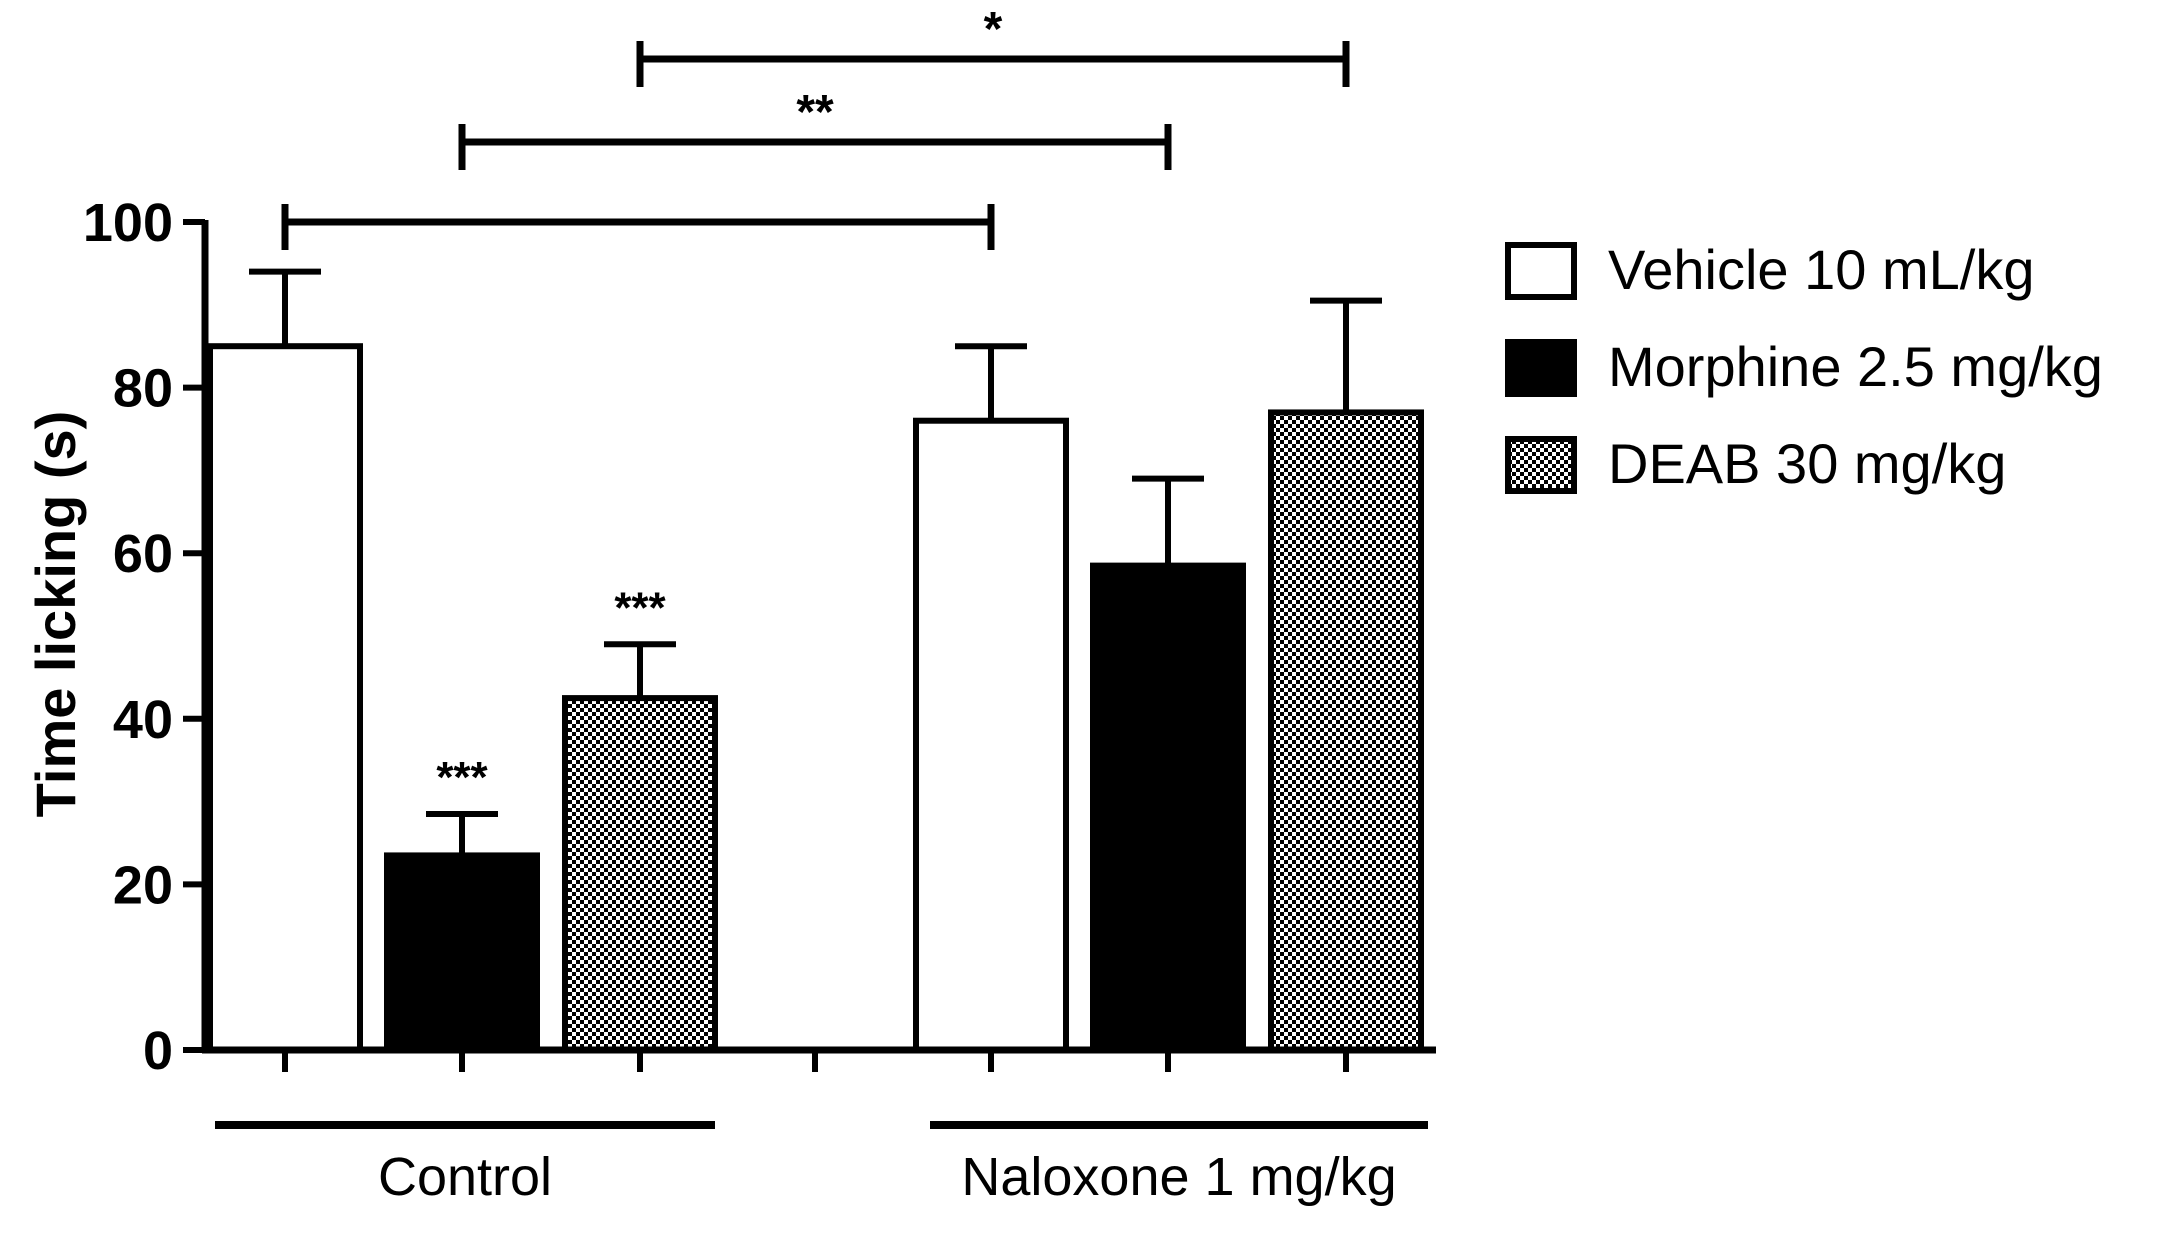 This screenshot has width=2178, height=1237. I want to click on legend-label: Morphine 2.5 mg/kg, so click(1855, 366).